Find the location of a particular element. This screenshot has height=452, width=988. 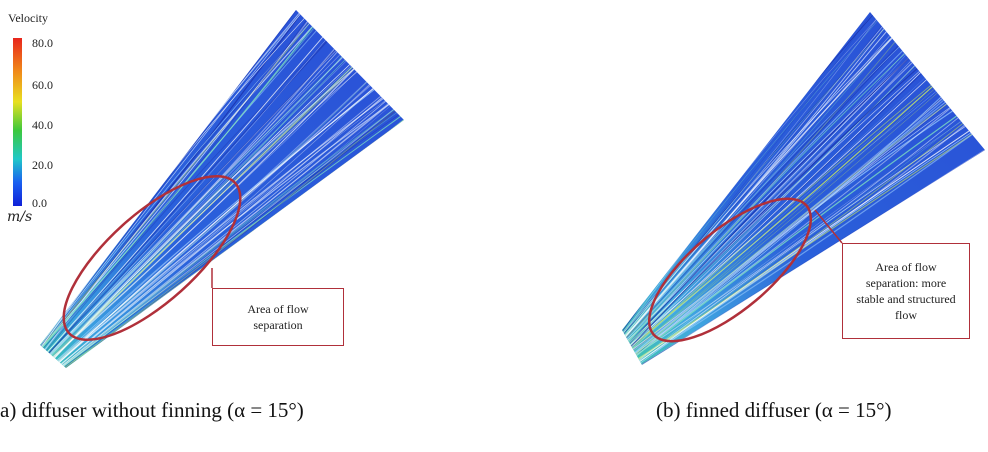

legend-tick-40: 40.0 is located at coordinates (42, 125).